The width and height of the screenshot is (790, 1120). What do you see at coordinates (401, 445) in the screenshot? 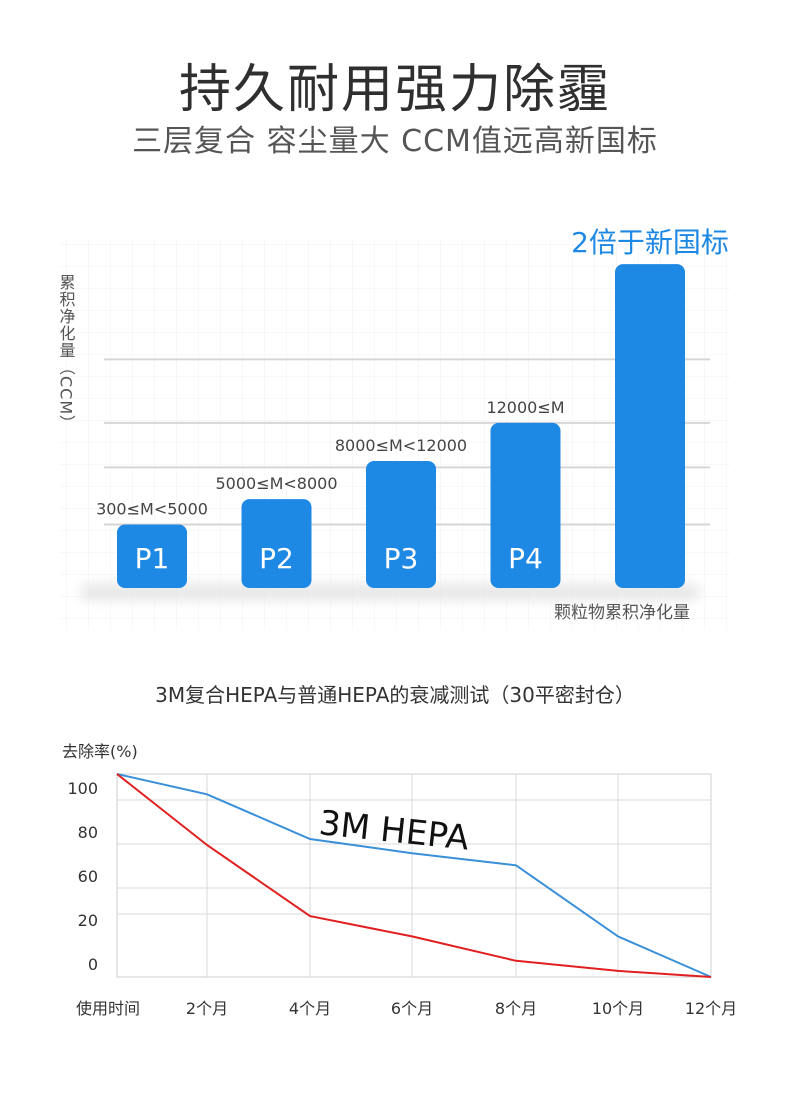
I see `bar-range-label: 8000≤M<12000` at bounding box center [401, 445].